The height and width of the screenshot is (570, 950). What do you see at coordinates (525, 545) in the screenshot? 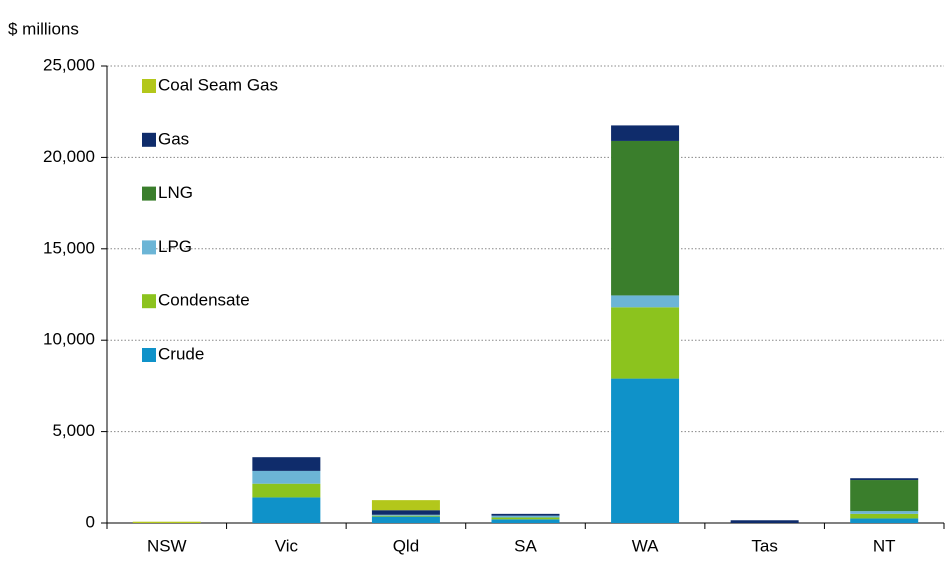
I see `x-tick-label: SA` at bounding box center [525, 545].